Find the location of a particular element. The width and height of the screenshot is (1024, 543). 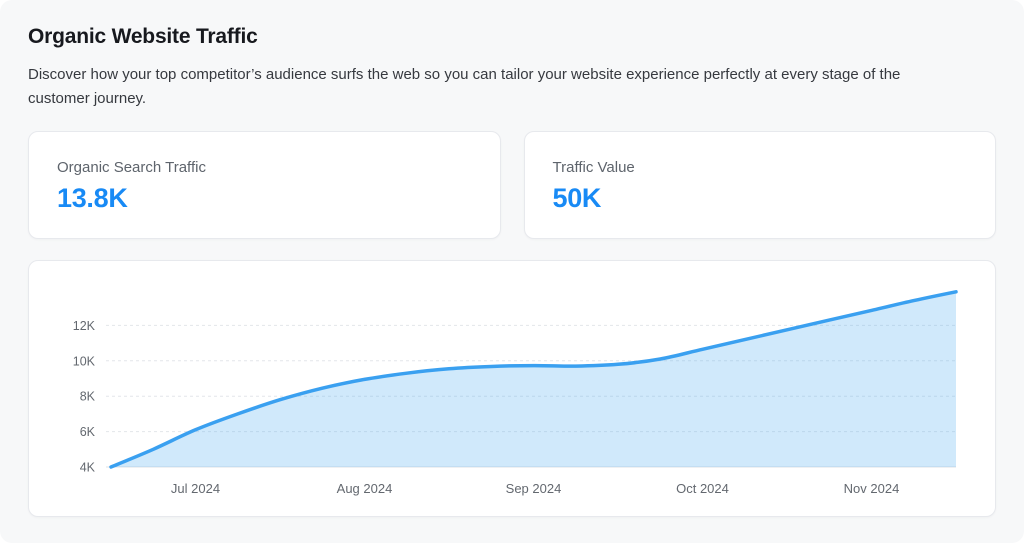

stat-label-traffic-value: Traffic Value is located at coordinates (593, 167).